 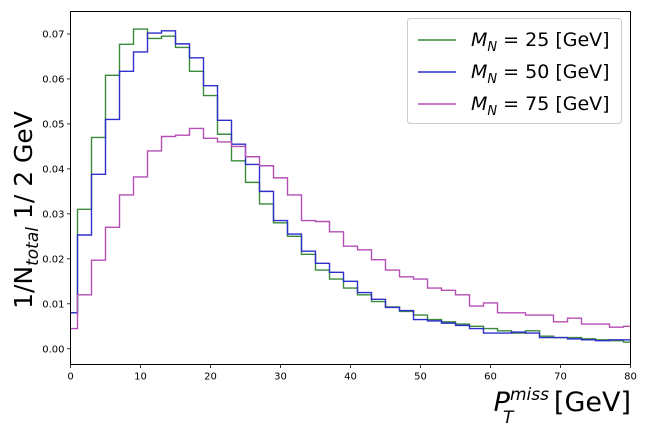 I want to click on legend-entry-mn75: MN = 75 [GeV], so click(x=514, y=106).